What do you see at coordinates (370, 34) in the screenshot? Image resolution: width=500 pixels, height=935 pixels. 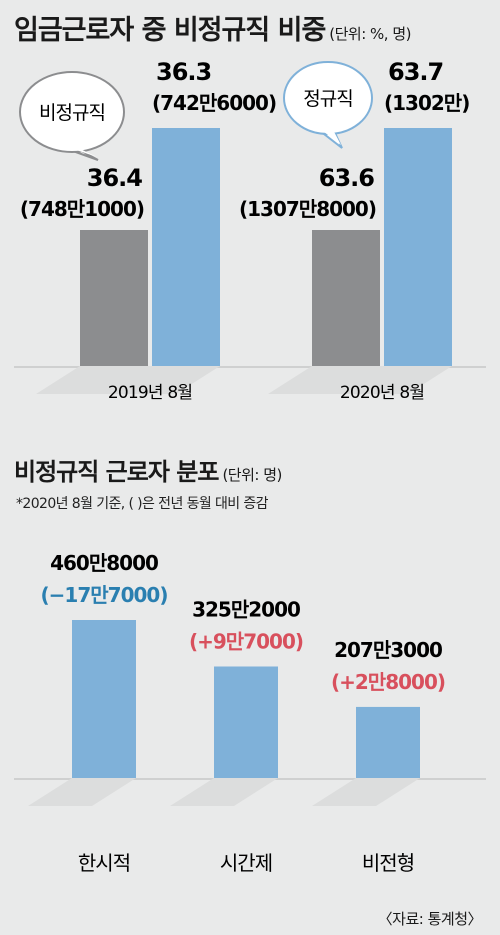 I see `chart1-unit: (단위: %, 명)` at bounding box center [370, 34].